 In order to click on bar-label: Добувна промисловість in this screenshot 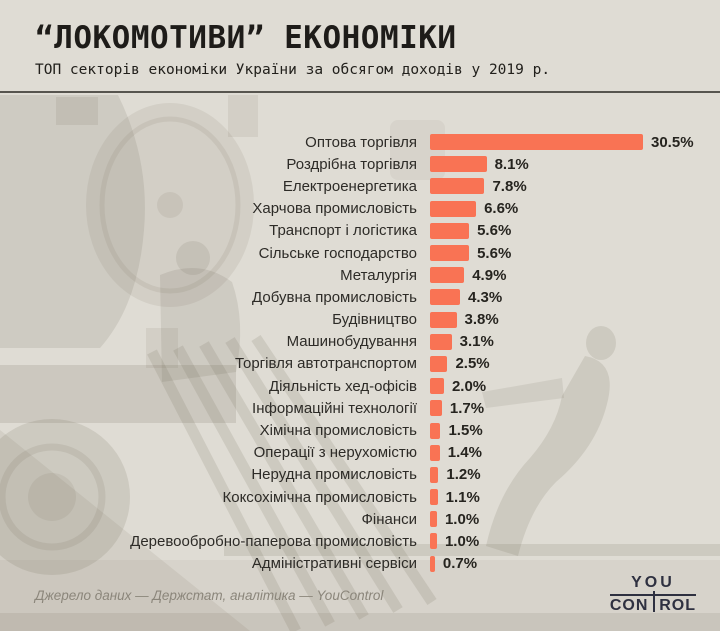, I will do `click(334, 297)`.